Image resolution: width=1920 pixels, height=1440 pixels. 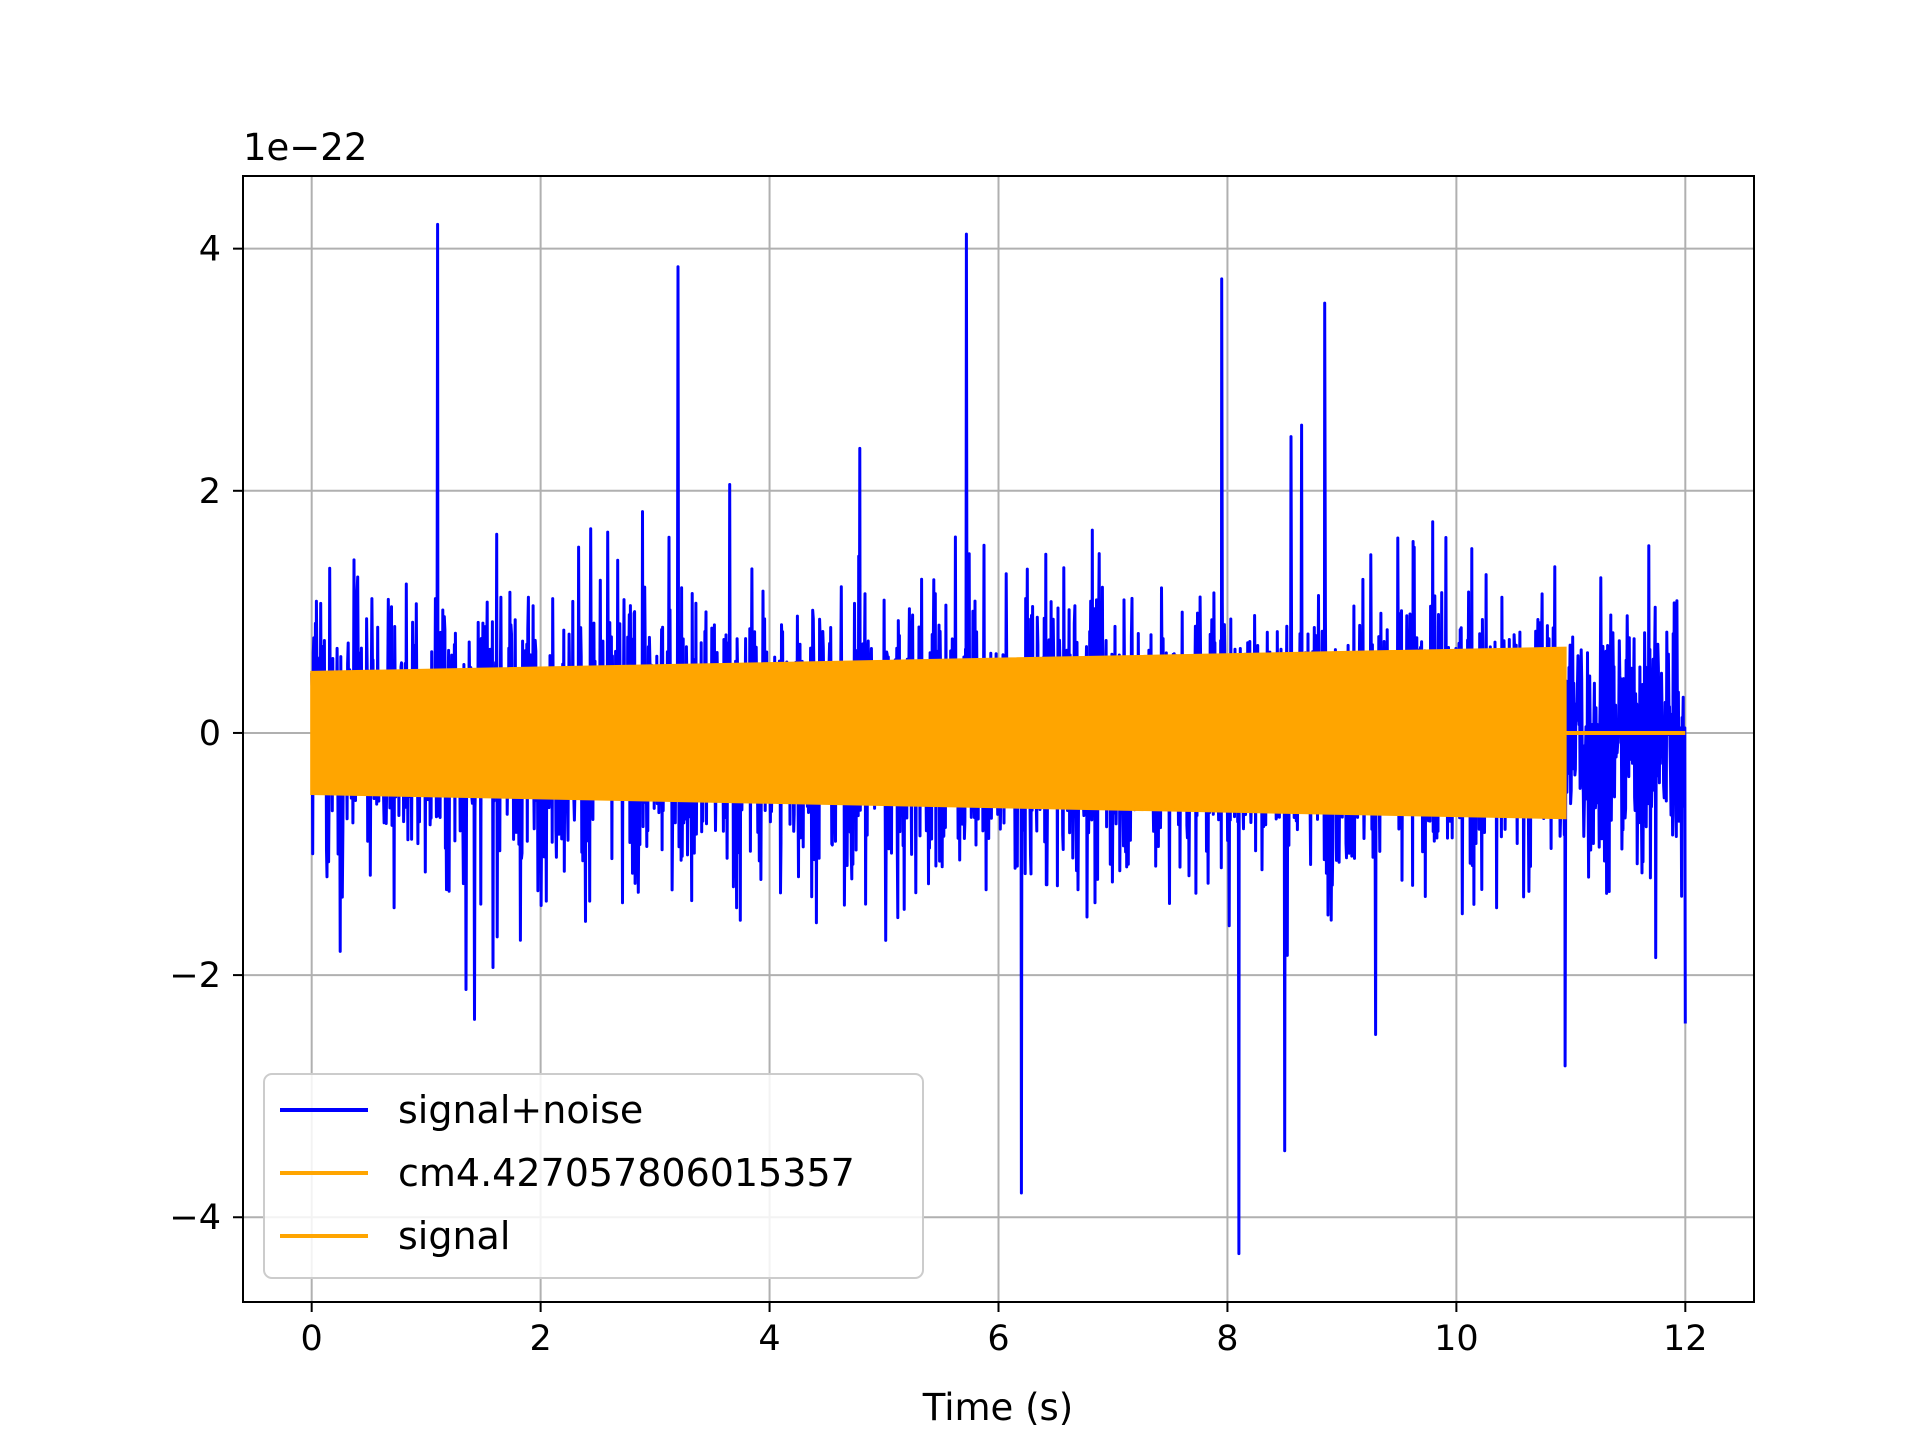 I want to click on legend-label-signal-noise: signal+noise, so click(x=520, y=1110).